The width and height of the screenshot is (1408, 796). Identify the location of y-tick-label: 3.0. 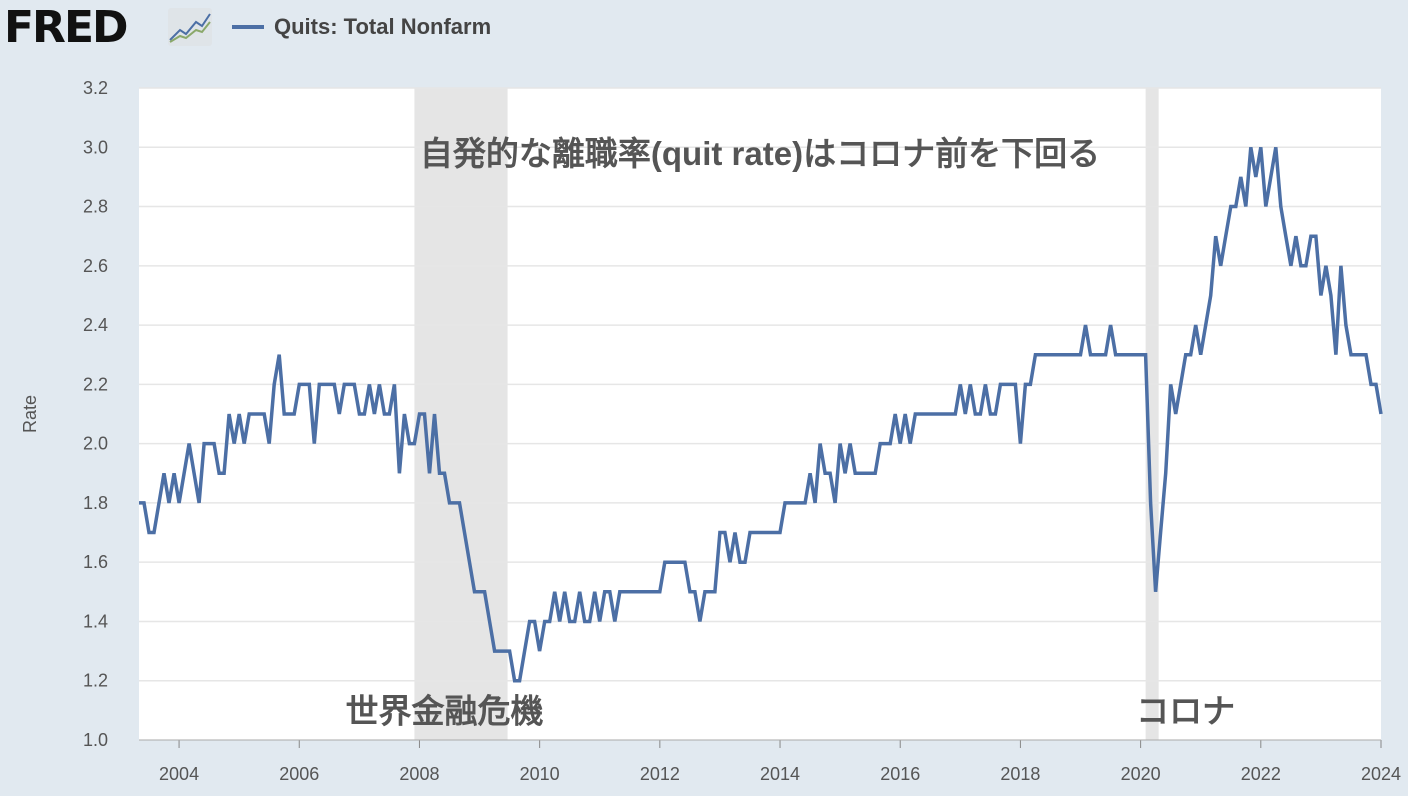
(95, 147).